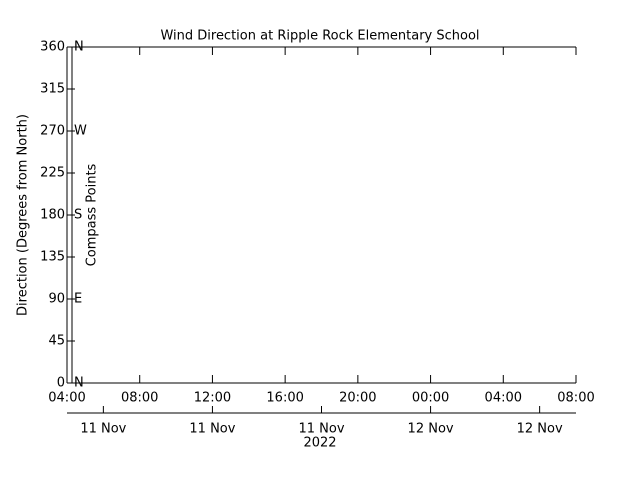 This screenshot has width=640, height=480. I want to click on x-tick-label: 00:00, so click(430, 398).